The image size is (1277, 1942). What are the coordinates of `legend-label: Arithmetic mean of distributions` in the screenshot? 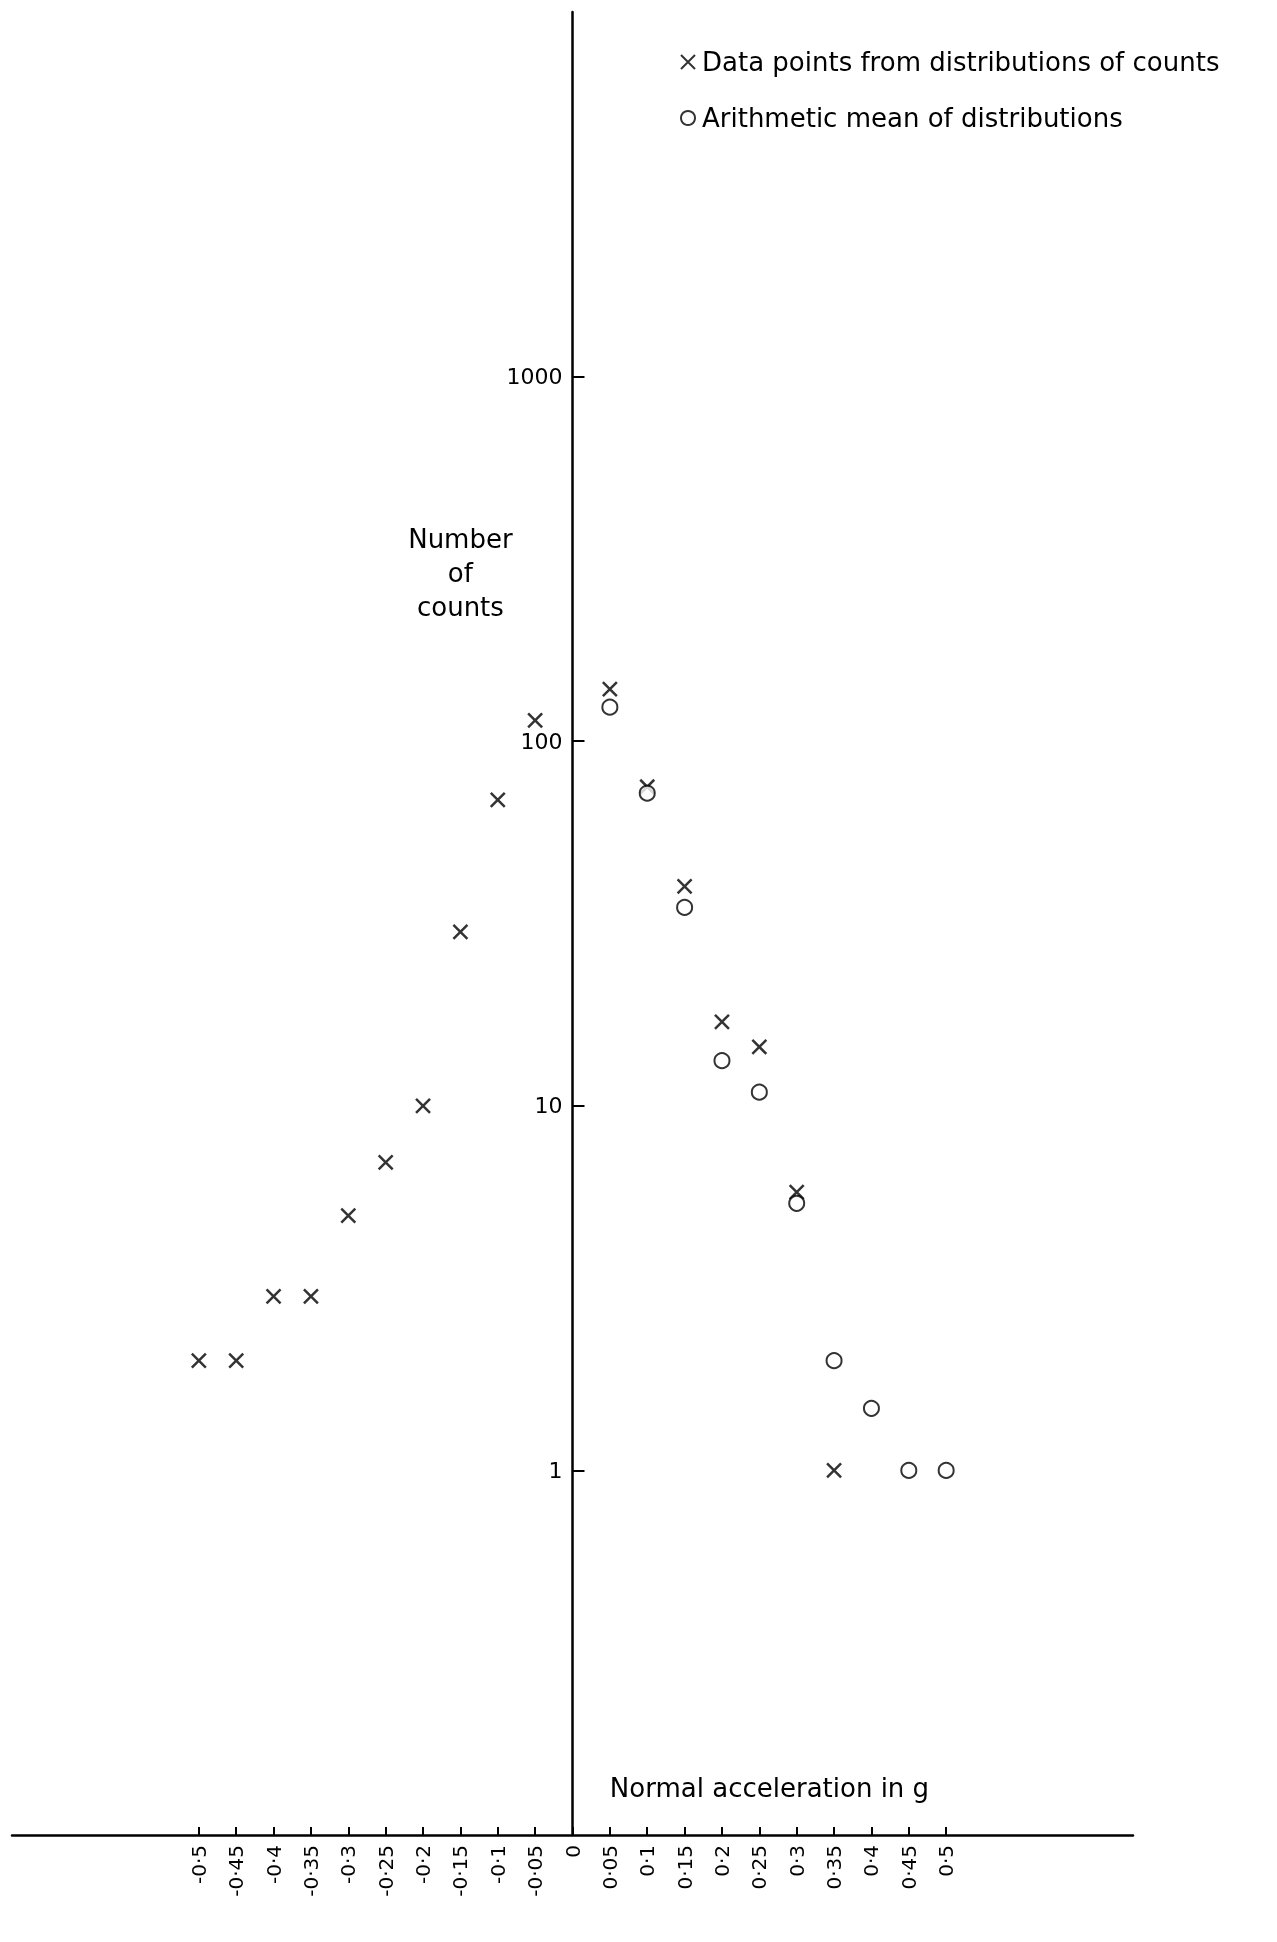 It's located at (912, 118).